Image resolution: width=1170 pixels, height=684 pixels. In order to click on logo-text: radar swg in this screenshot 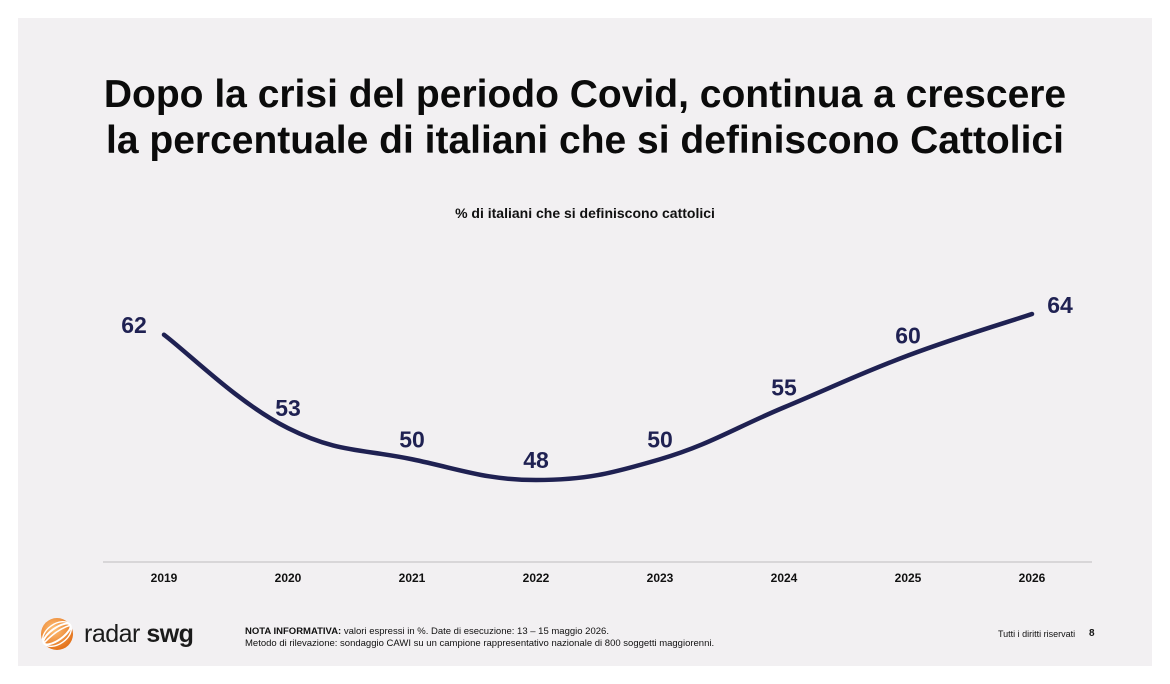, I will do `click(139, 634)`.